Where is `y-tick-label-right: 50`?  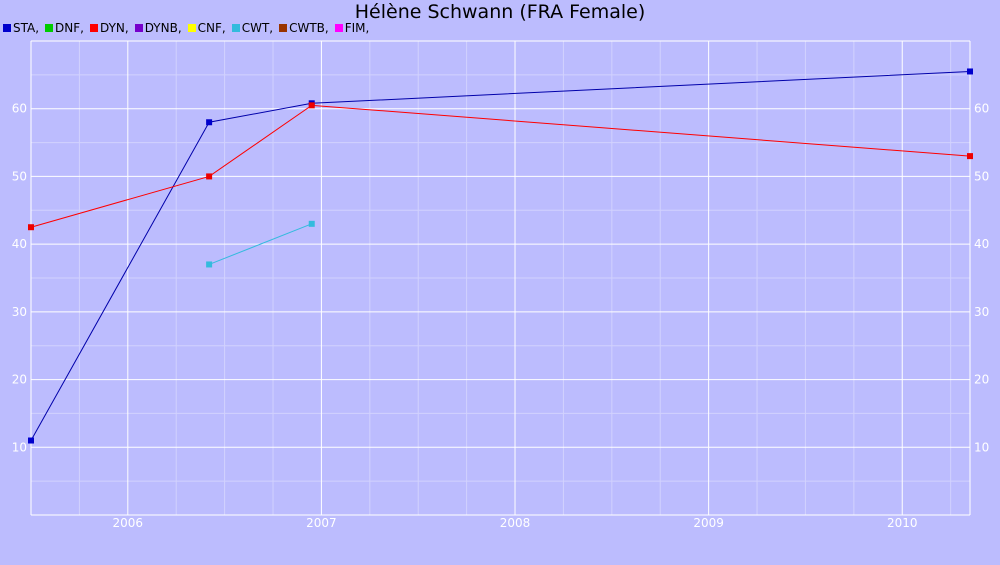
y-tick-label-right: 50 is located at coordinates (981, 176).